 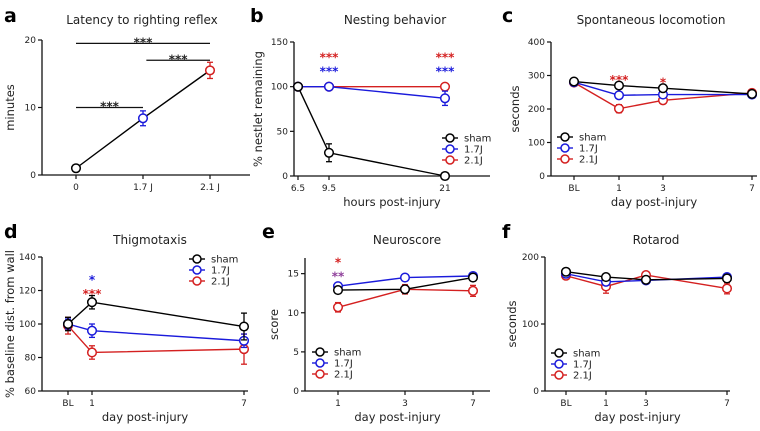 I want to click on panel-label: e, so click(x=268, y=232).